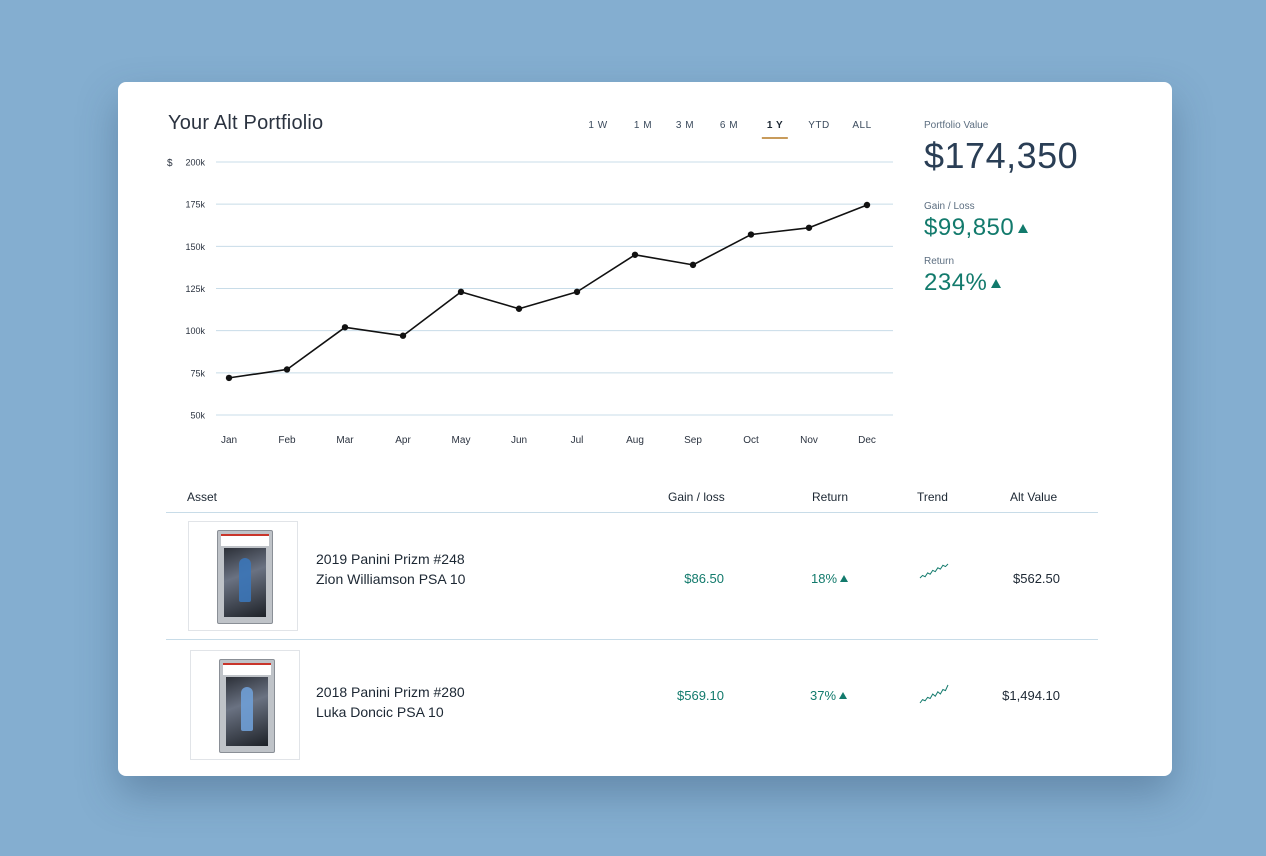 The width and height of the screenshot is (1266, 856). What do you see at coordinates (345, 440) in the screenshot?
I see `x-tick-label: Mar` at bounding box center [345, 440].